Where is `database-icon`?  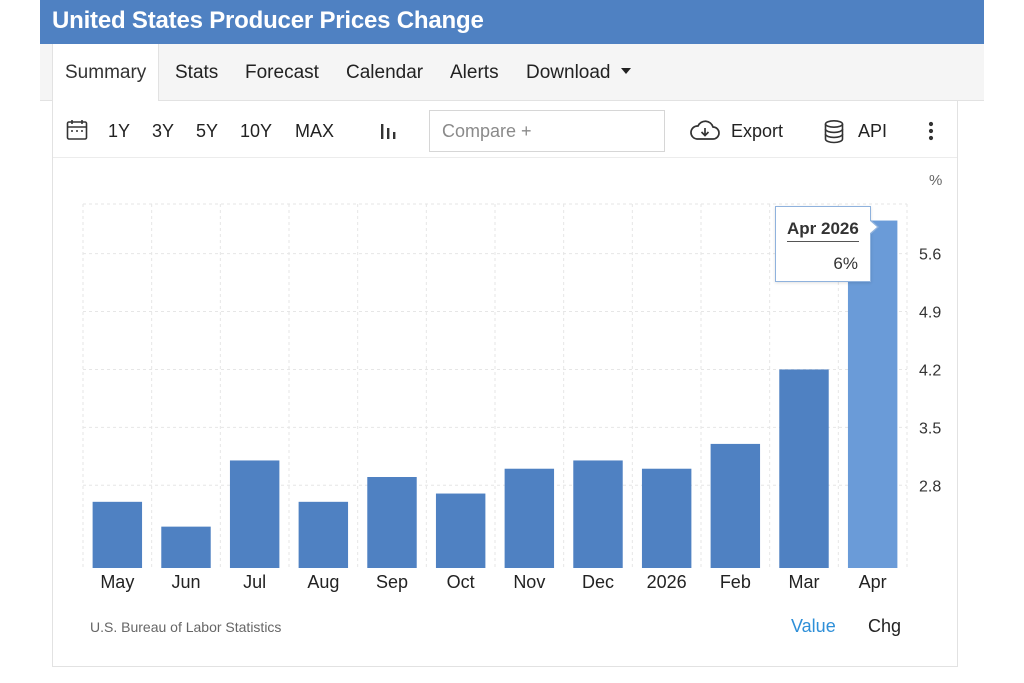 database-icon is located at coordinates (834, 132).